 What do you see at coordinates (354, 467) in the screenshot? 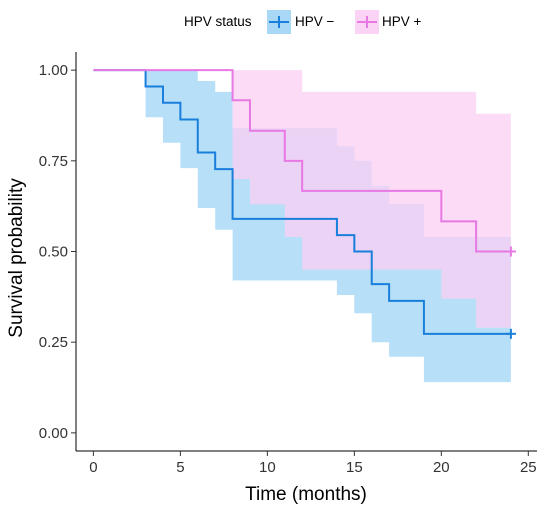
I see `x-tick-label: 15` at bounding box center [354, 467].